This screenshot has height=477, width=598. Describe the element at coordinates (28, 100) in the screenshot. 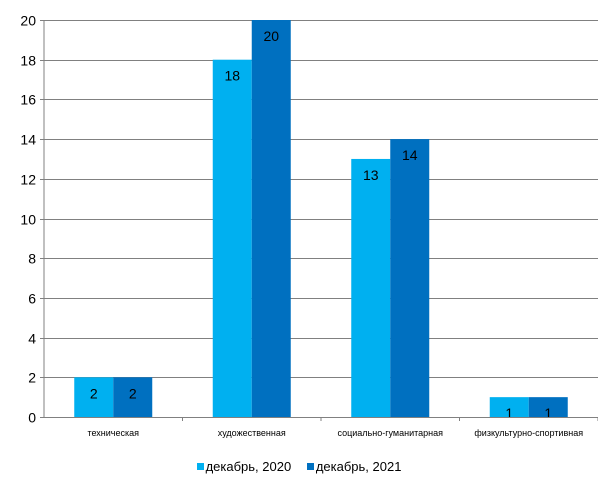

I see `y-tick-label-16: 16` at that location.